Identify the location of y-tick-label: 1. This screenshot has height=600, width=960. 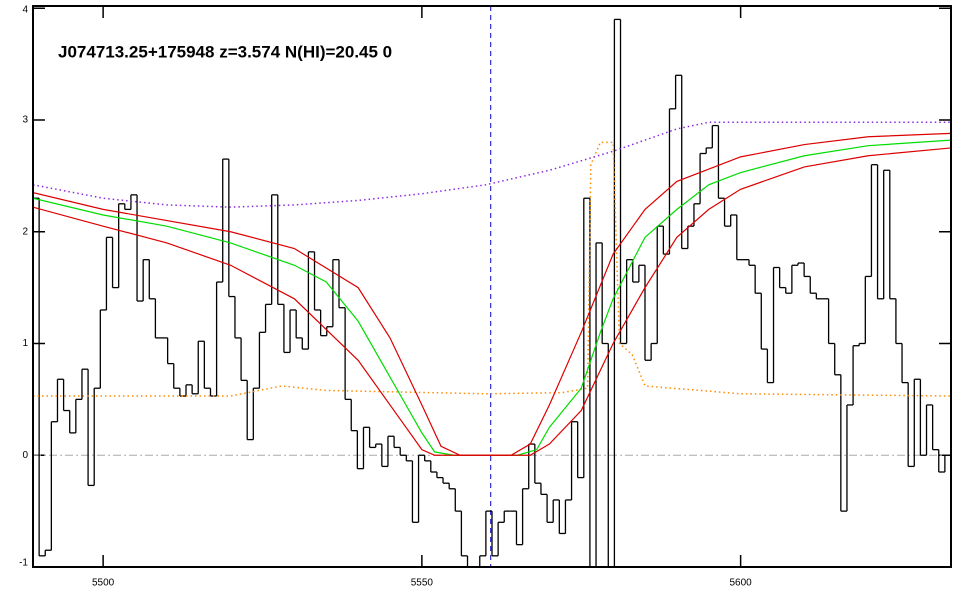
(25, 343).